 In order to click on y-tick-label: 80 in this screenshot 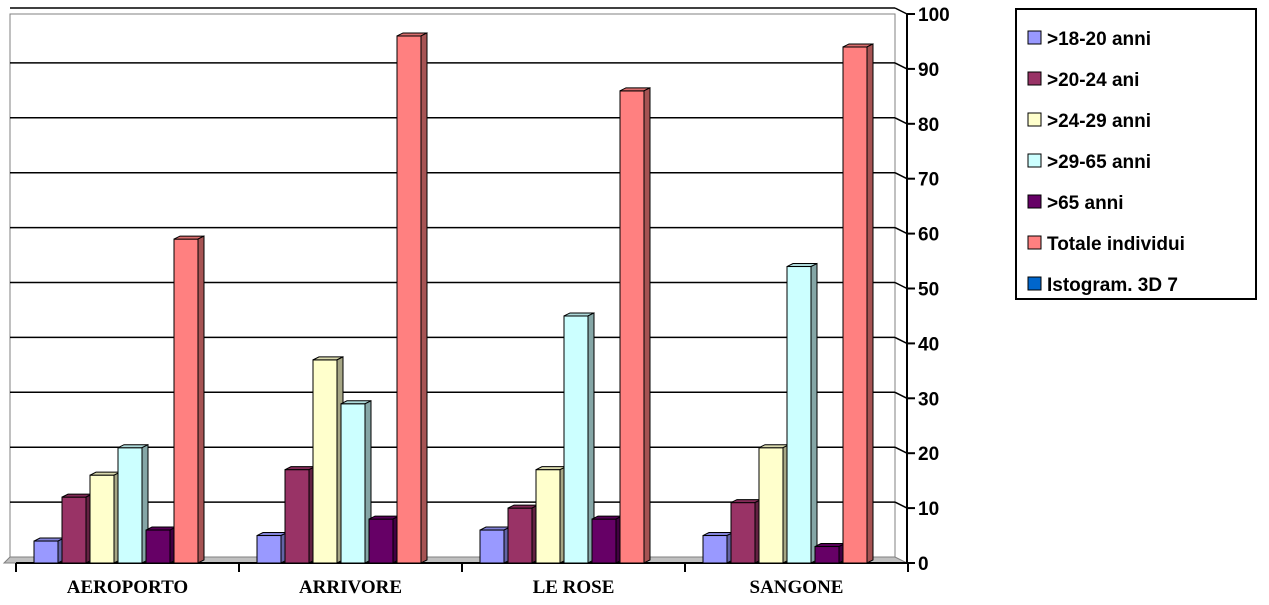, I will do `click(928, 125)`.